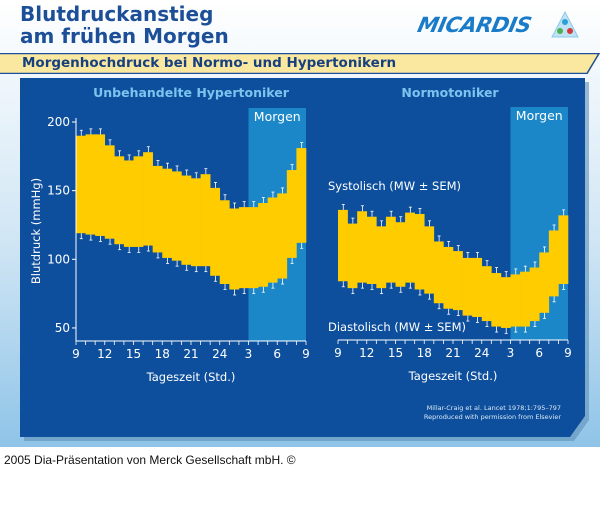 The height and width of the screenshot is (508, 600). I want to click on normotensive-systolic-label: Systolisch (MW ± SEM), so click(394, 186).